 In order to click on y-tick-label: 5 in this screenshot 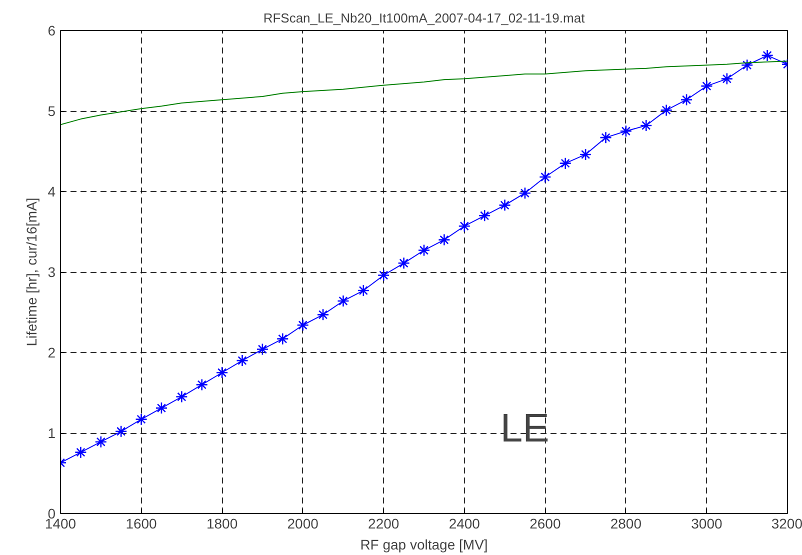, I will do `click(52, 111)`.